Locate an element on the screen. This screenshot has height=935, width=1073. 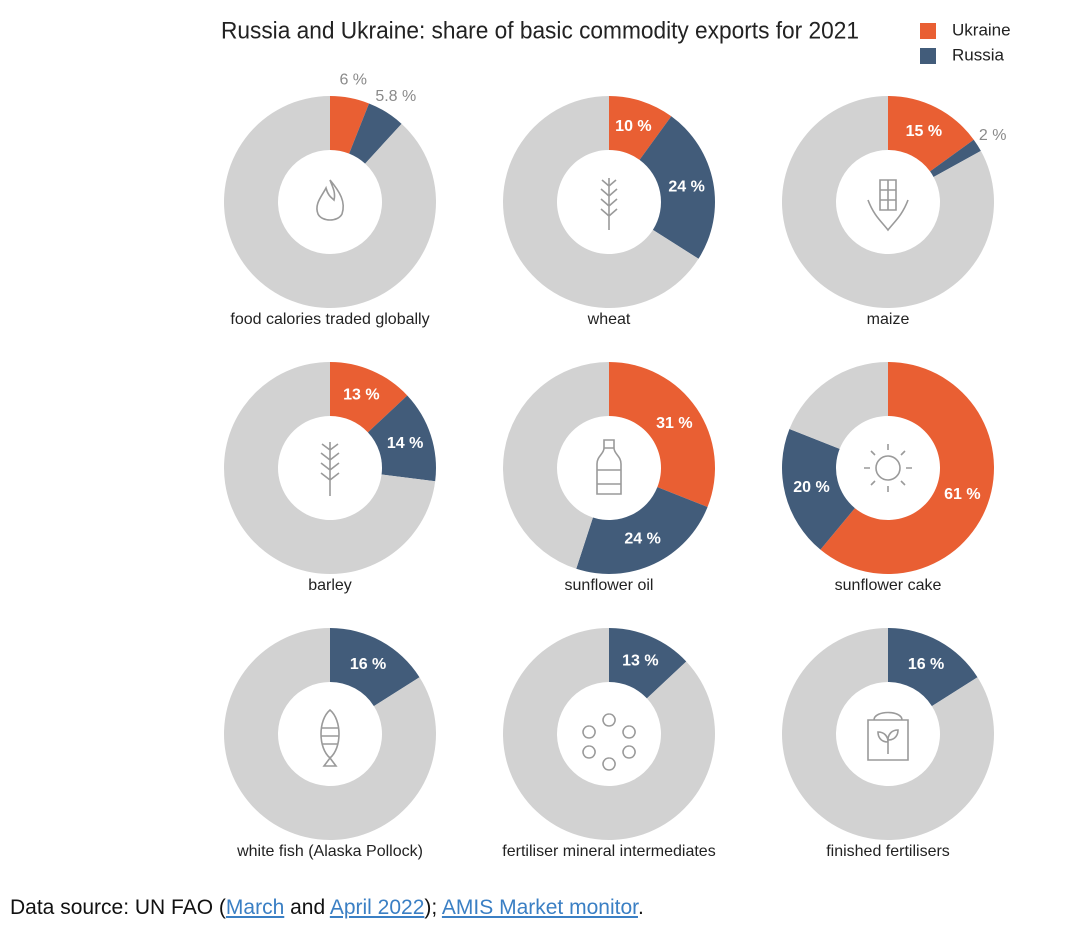
chart-label: maize is located at coordinates (888, 319).